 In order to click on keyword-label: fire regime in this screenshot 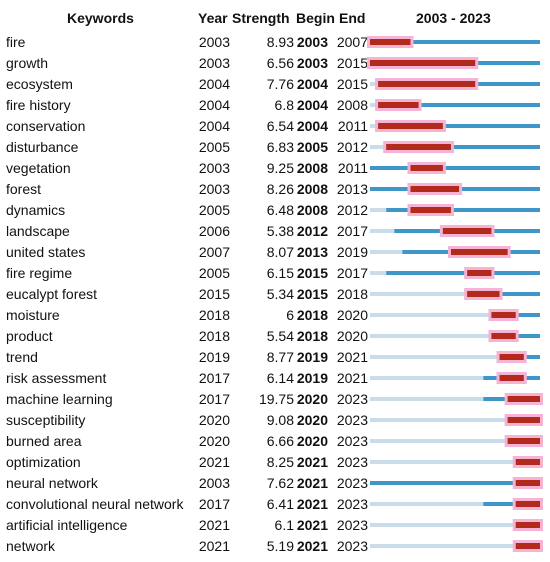, I will do `click(39, 273)`.